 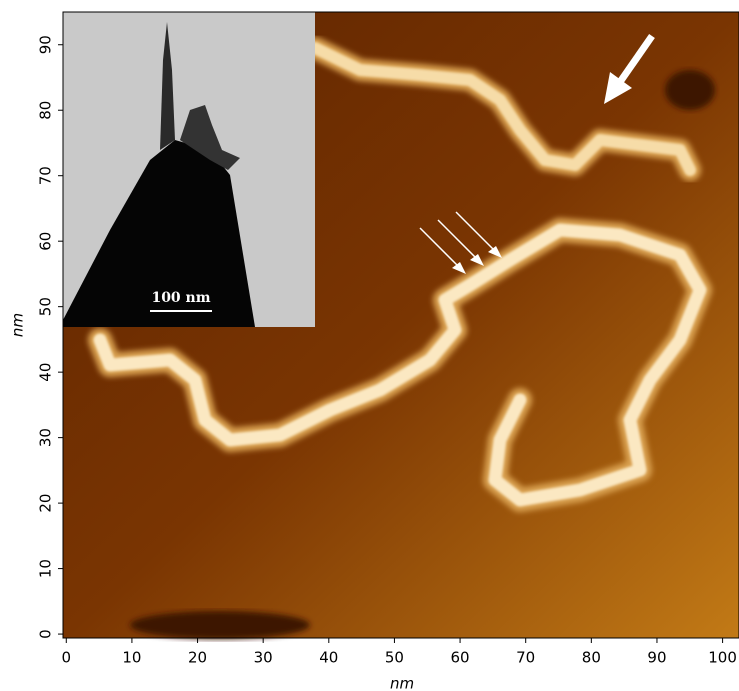 I want to click on arrows, so click(x=537, y=154).